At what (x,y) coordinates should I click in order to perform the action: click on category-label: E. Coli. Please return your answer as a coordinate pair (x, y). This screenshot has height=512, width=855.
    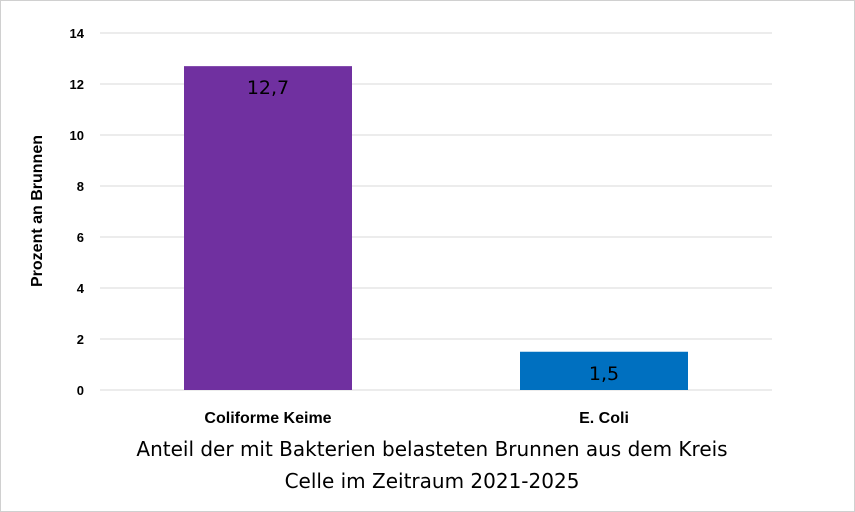
    Looking at the image, I should click on (604, 418).